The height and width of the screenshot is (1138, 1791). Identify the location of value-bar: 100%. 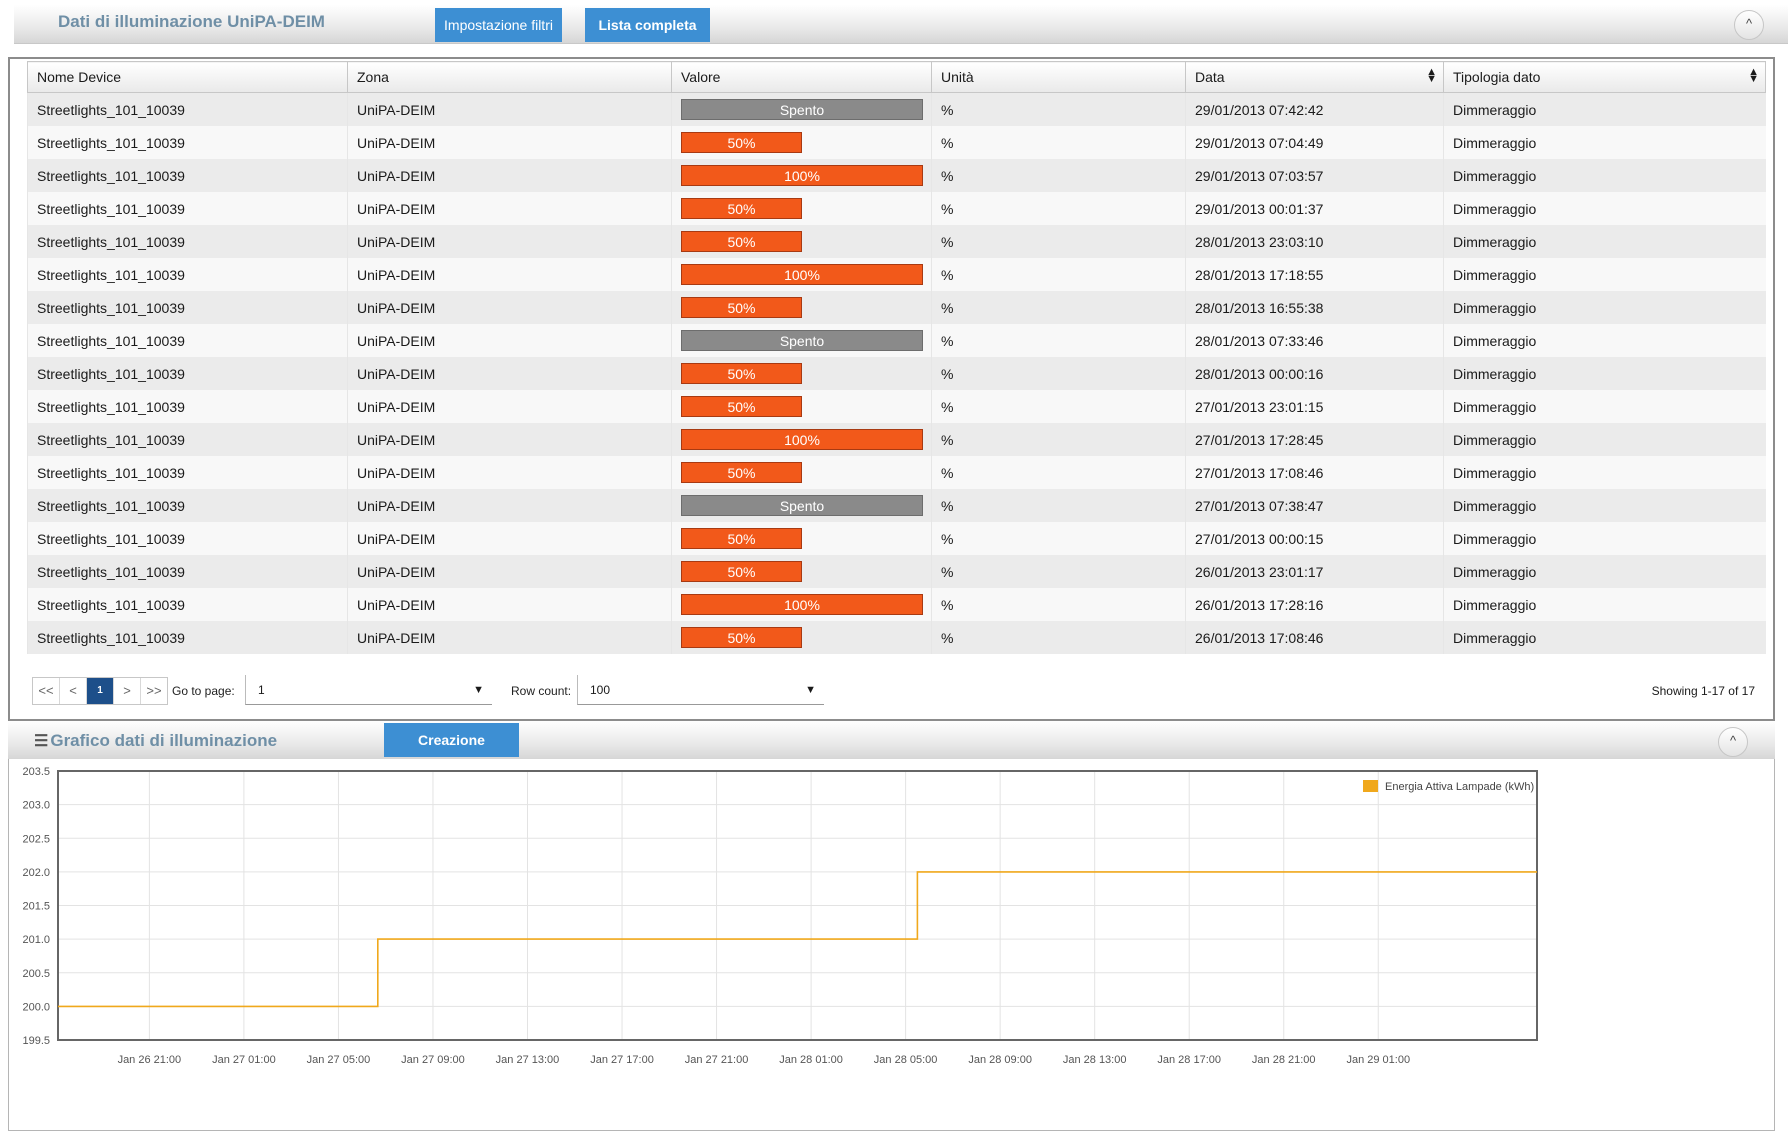
(802, 604).